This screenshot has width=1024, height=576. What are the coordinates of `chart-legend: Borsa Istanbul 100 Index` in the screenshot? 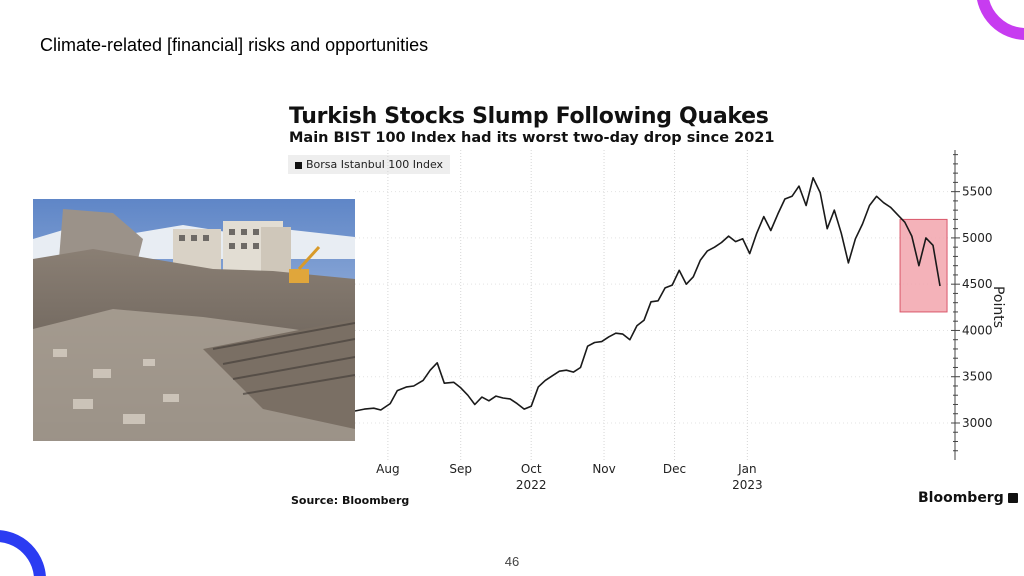 It's located at (369, 164).